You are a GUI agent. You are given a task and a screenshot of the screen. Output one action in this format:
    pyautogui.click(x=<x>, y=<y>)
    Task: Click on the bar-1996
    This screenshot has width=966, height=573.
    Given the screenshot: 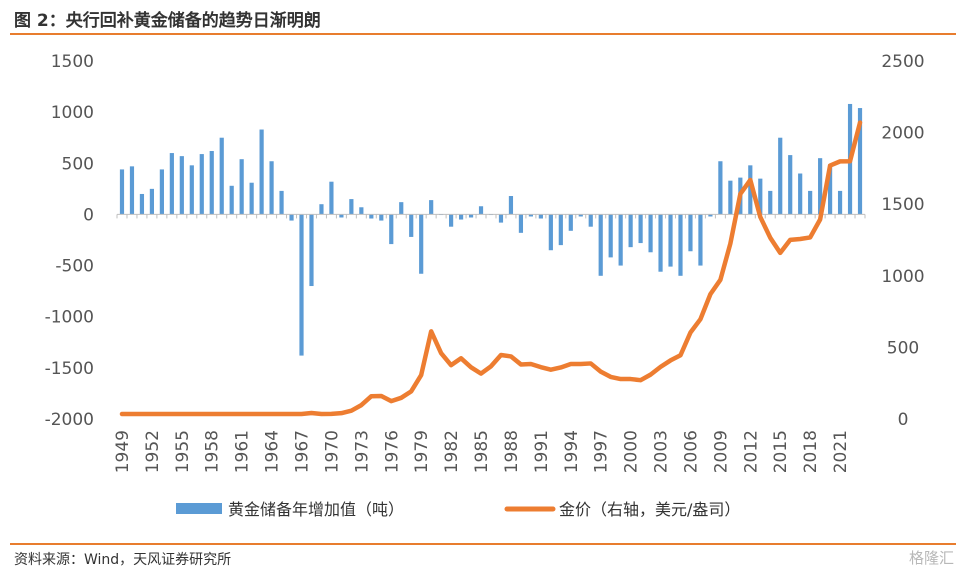 What is the action you would take?
    pyautogui.click(x=590, y=220)
    